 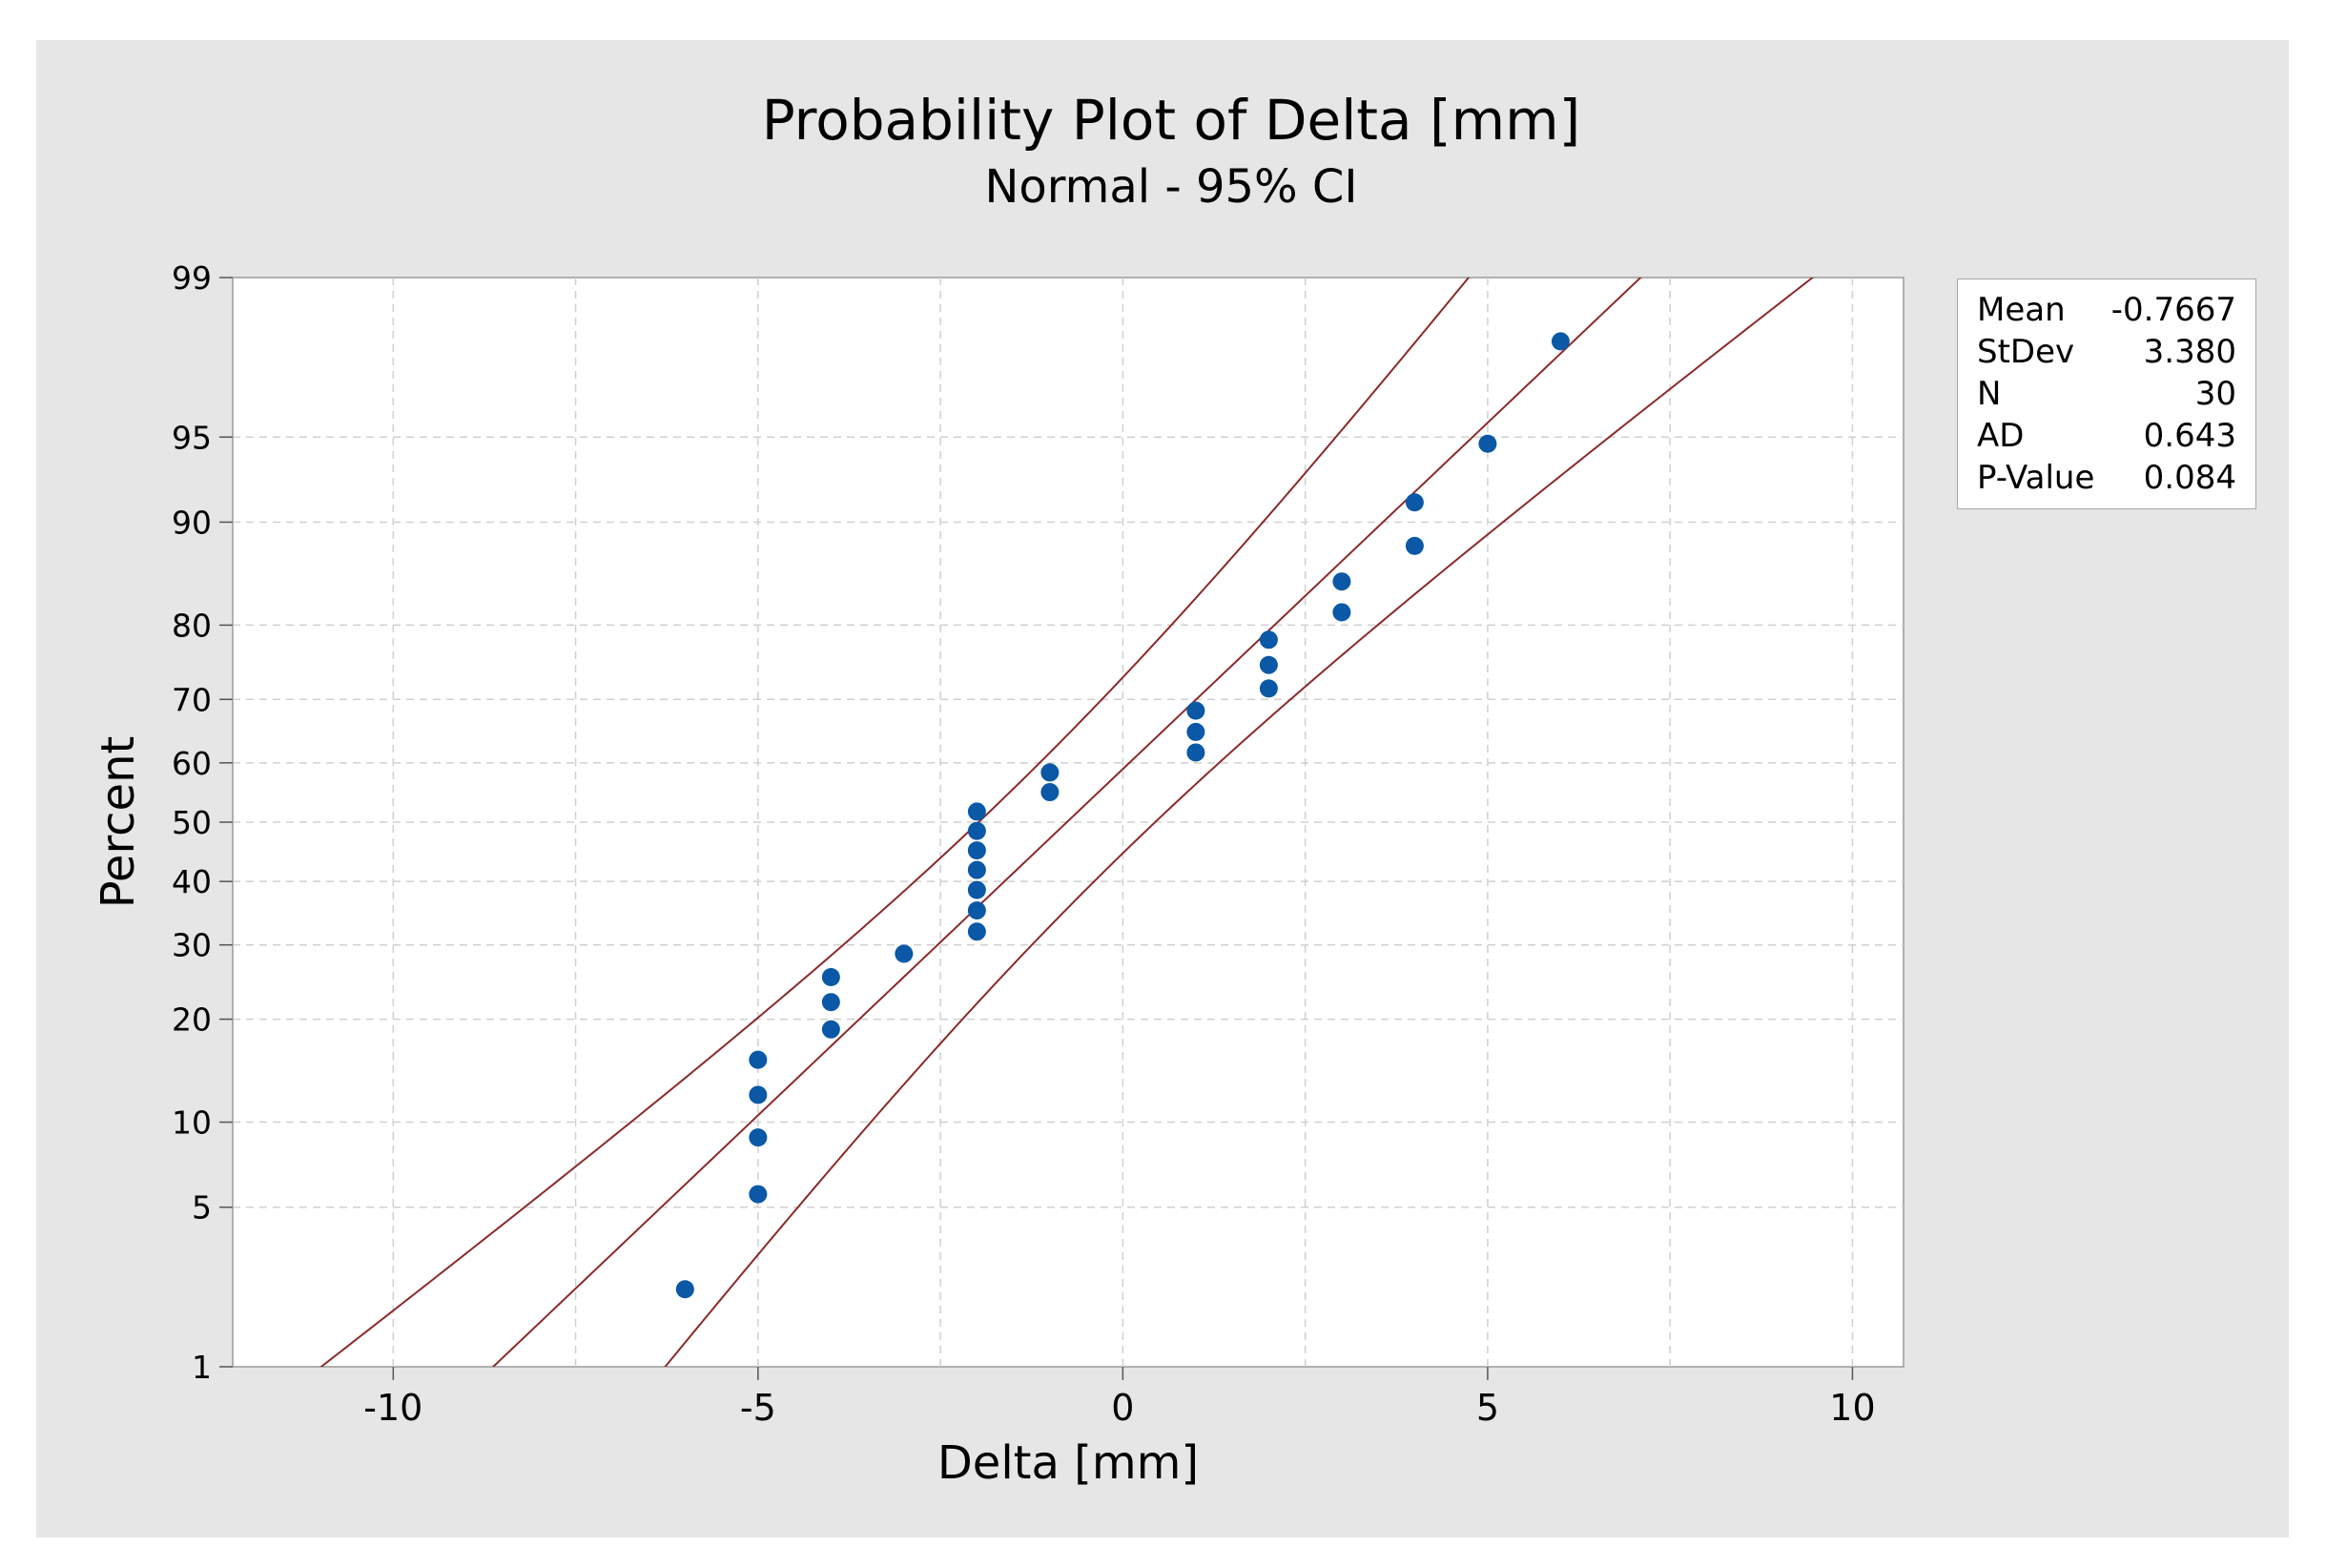 What do you see at coordinates (192, 625) in the screenshot?
I see `y-tick-label: 80` at bounding box center [192, 625].